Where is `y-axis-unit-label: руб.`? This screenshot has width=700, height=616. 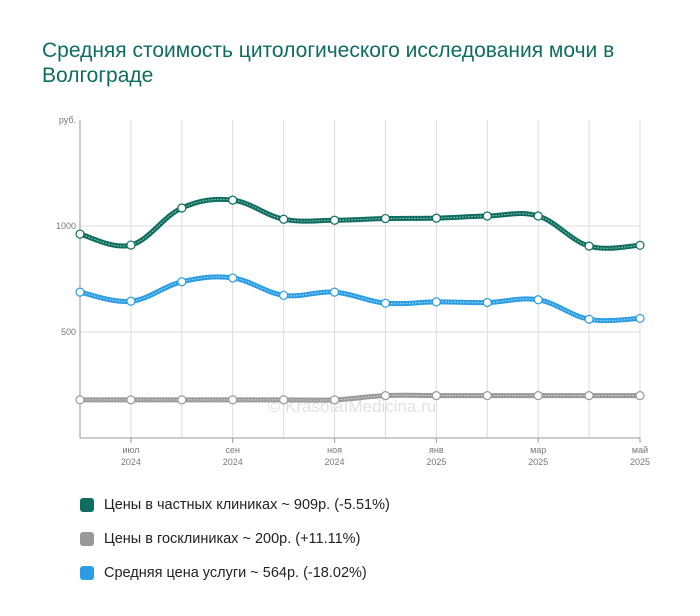
y-axis-unit-label: руб. is located at coordinates (67, 120).